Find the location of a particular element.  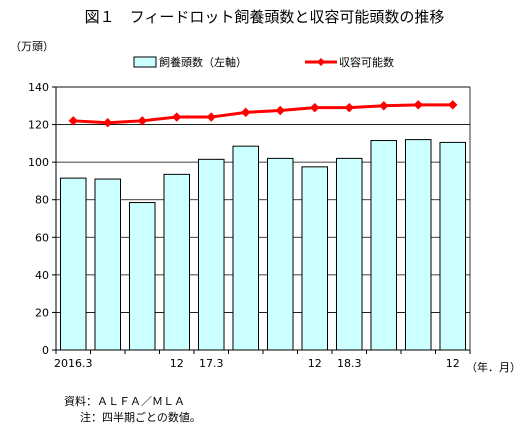

footnote: 注：四半期ごとの数値。 is located at coordinates (140, 417).